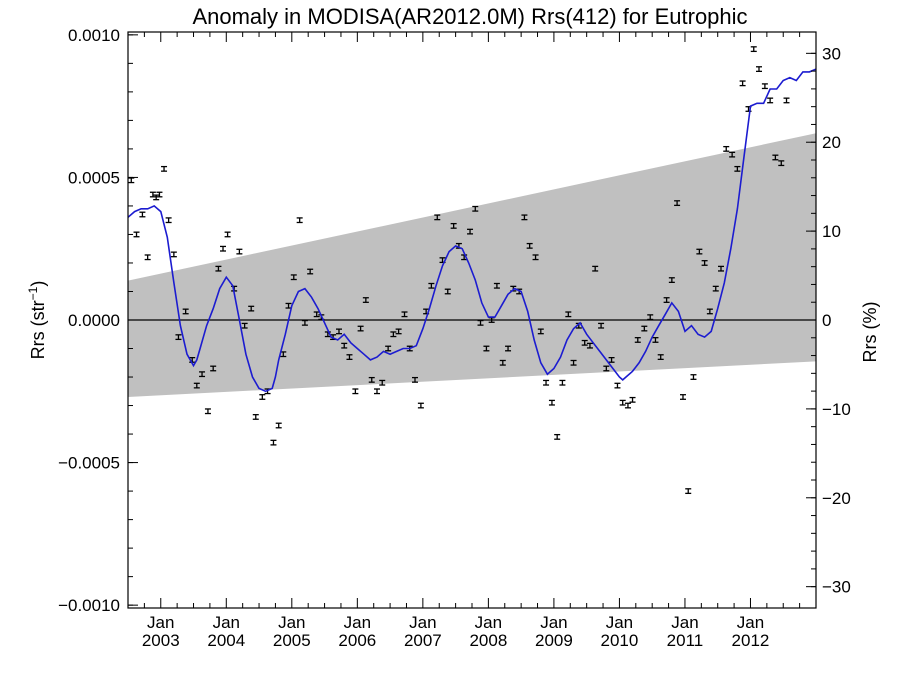 The height and width of the screenshot is (680, 900). What do you see at coordinates (423, 640) in the screenshot?
I see `x-tick-year-label: 2007` at bounding box center [423, 640].